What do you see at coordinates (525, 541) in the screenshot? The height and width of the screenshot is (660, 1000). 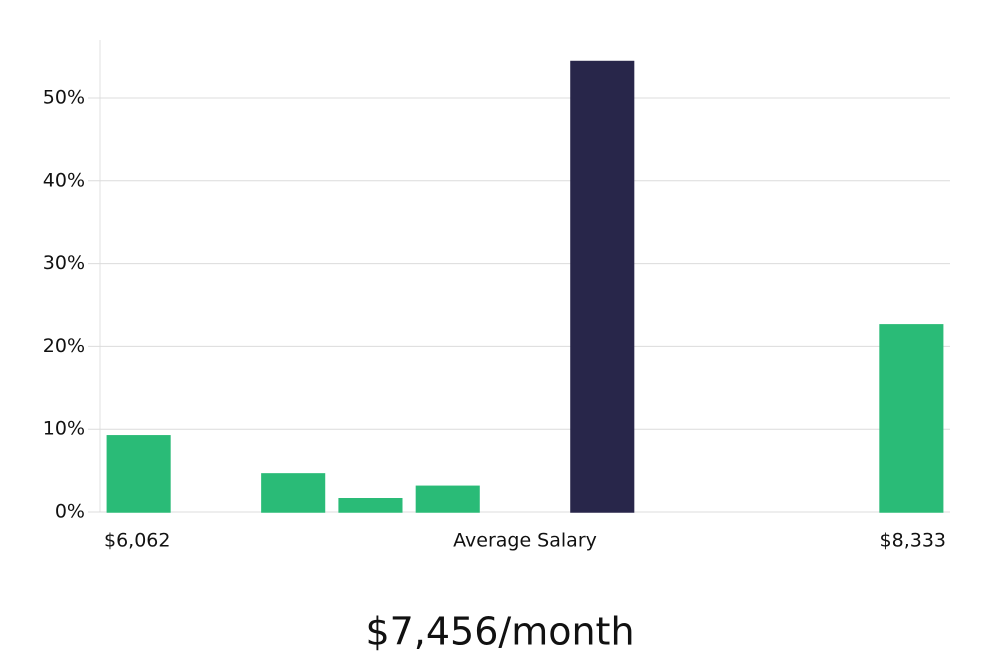 I see `x-axis-label: Average Salary` at bounding box center [525, 541].